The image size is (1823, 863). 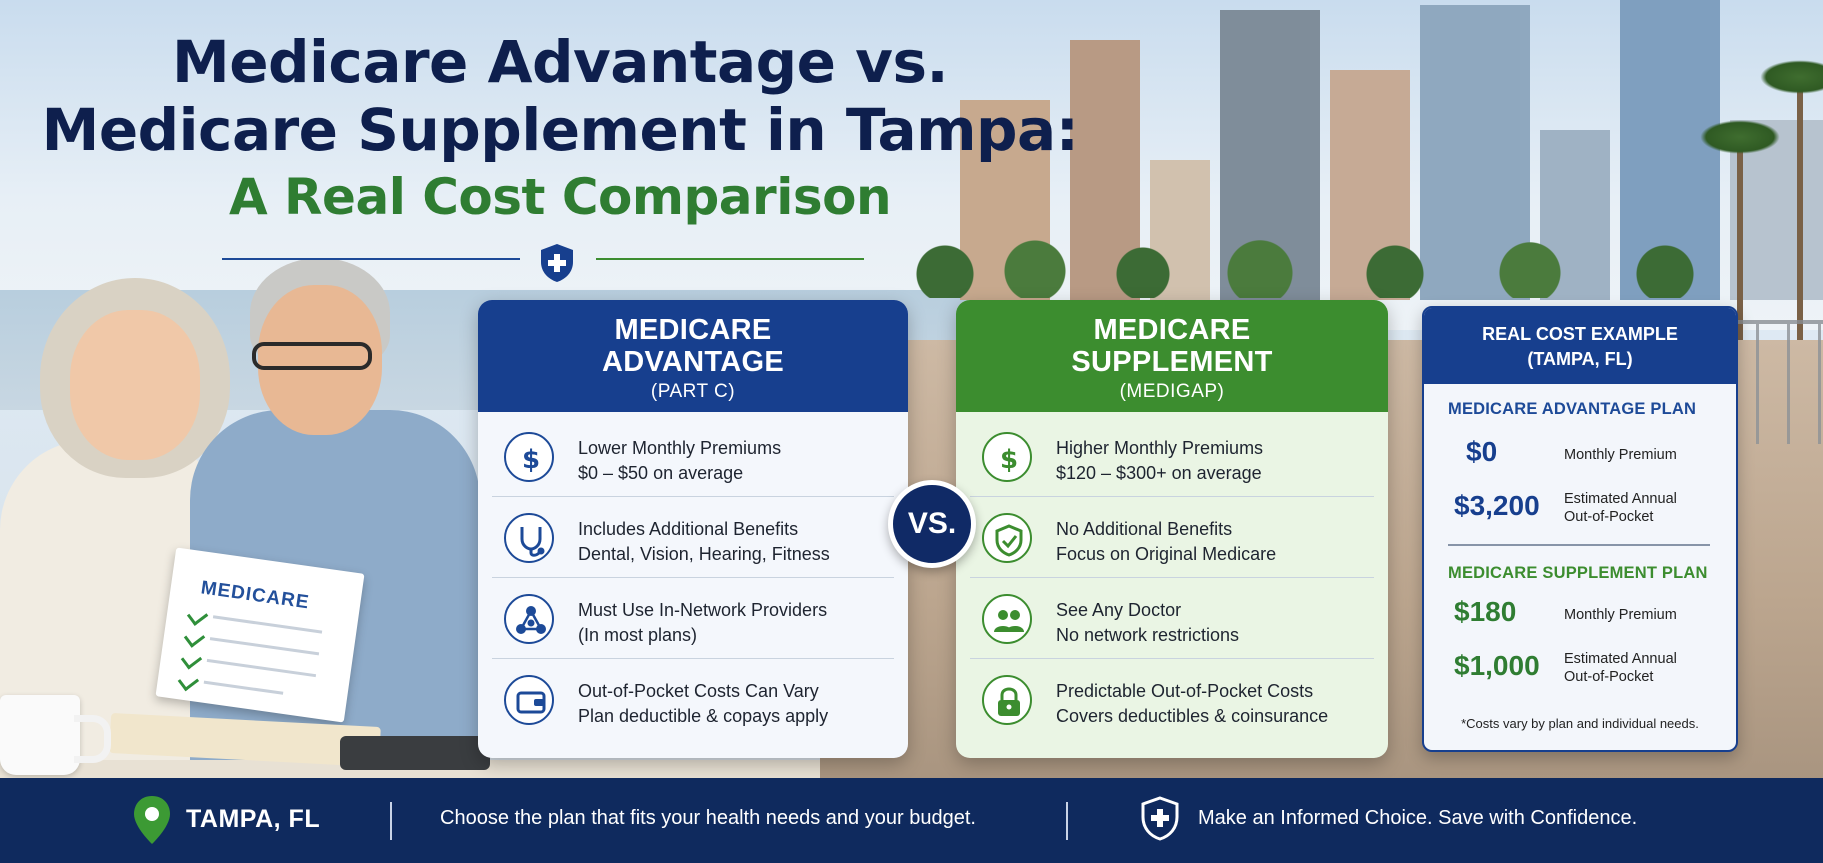 What do you see at coordinates (1620, 659) in the screenshot?
I see `cost-supplement-oop-label-1: Estimated Annual` at bounding box center [1620, 659].